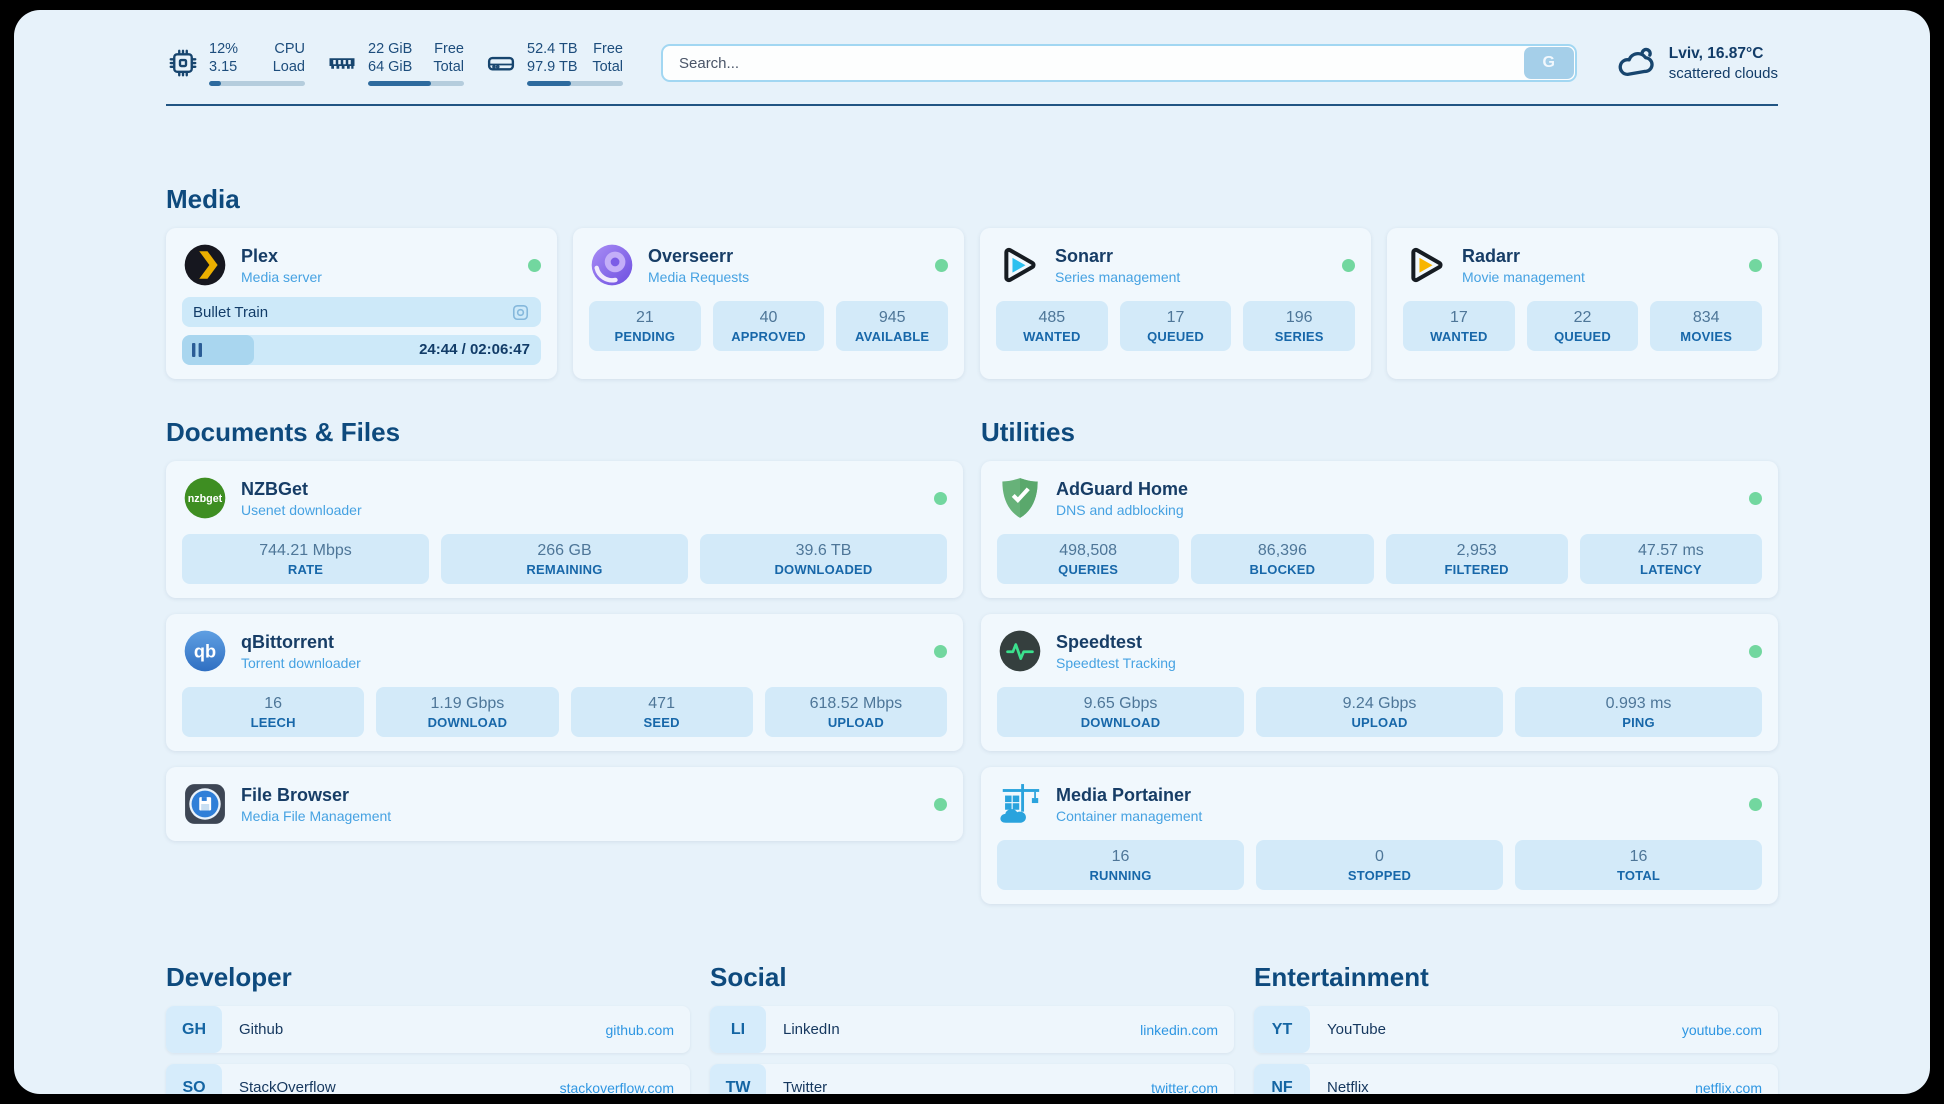  I want to click on disk-total-label: Total, so click(607, 67).